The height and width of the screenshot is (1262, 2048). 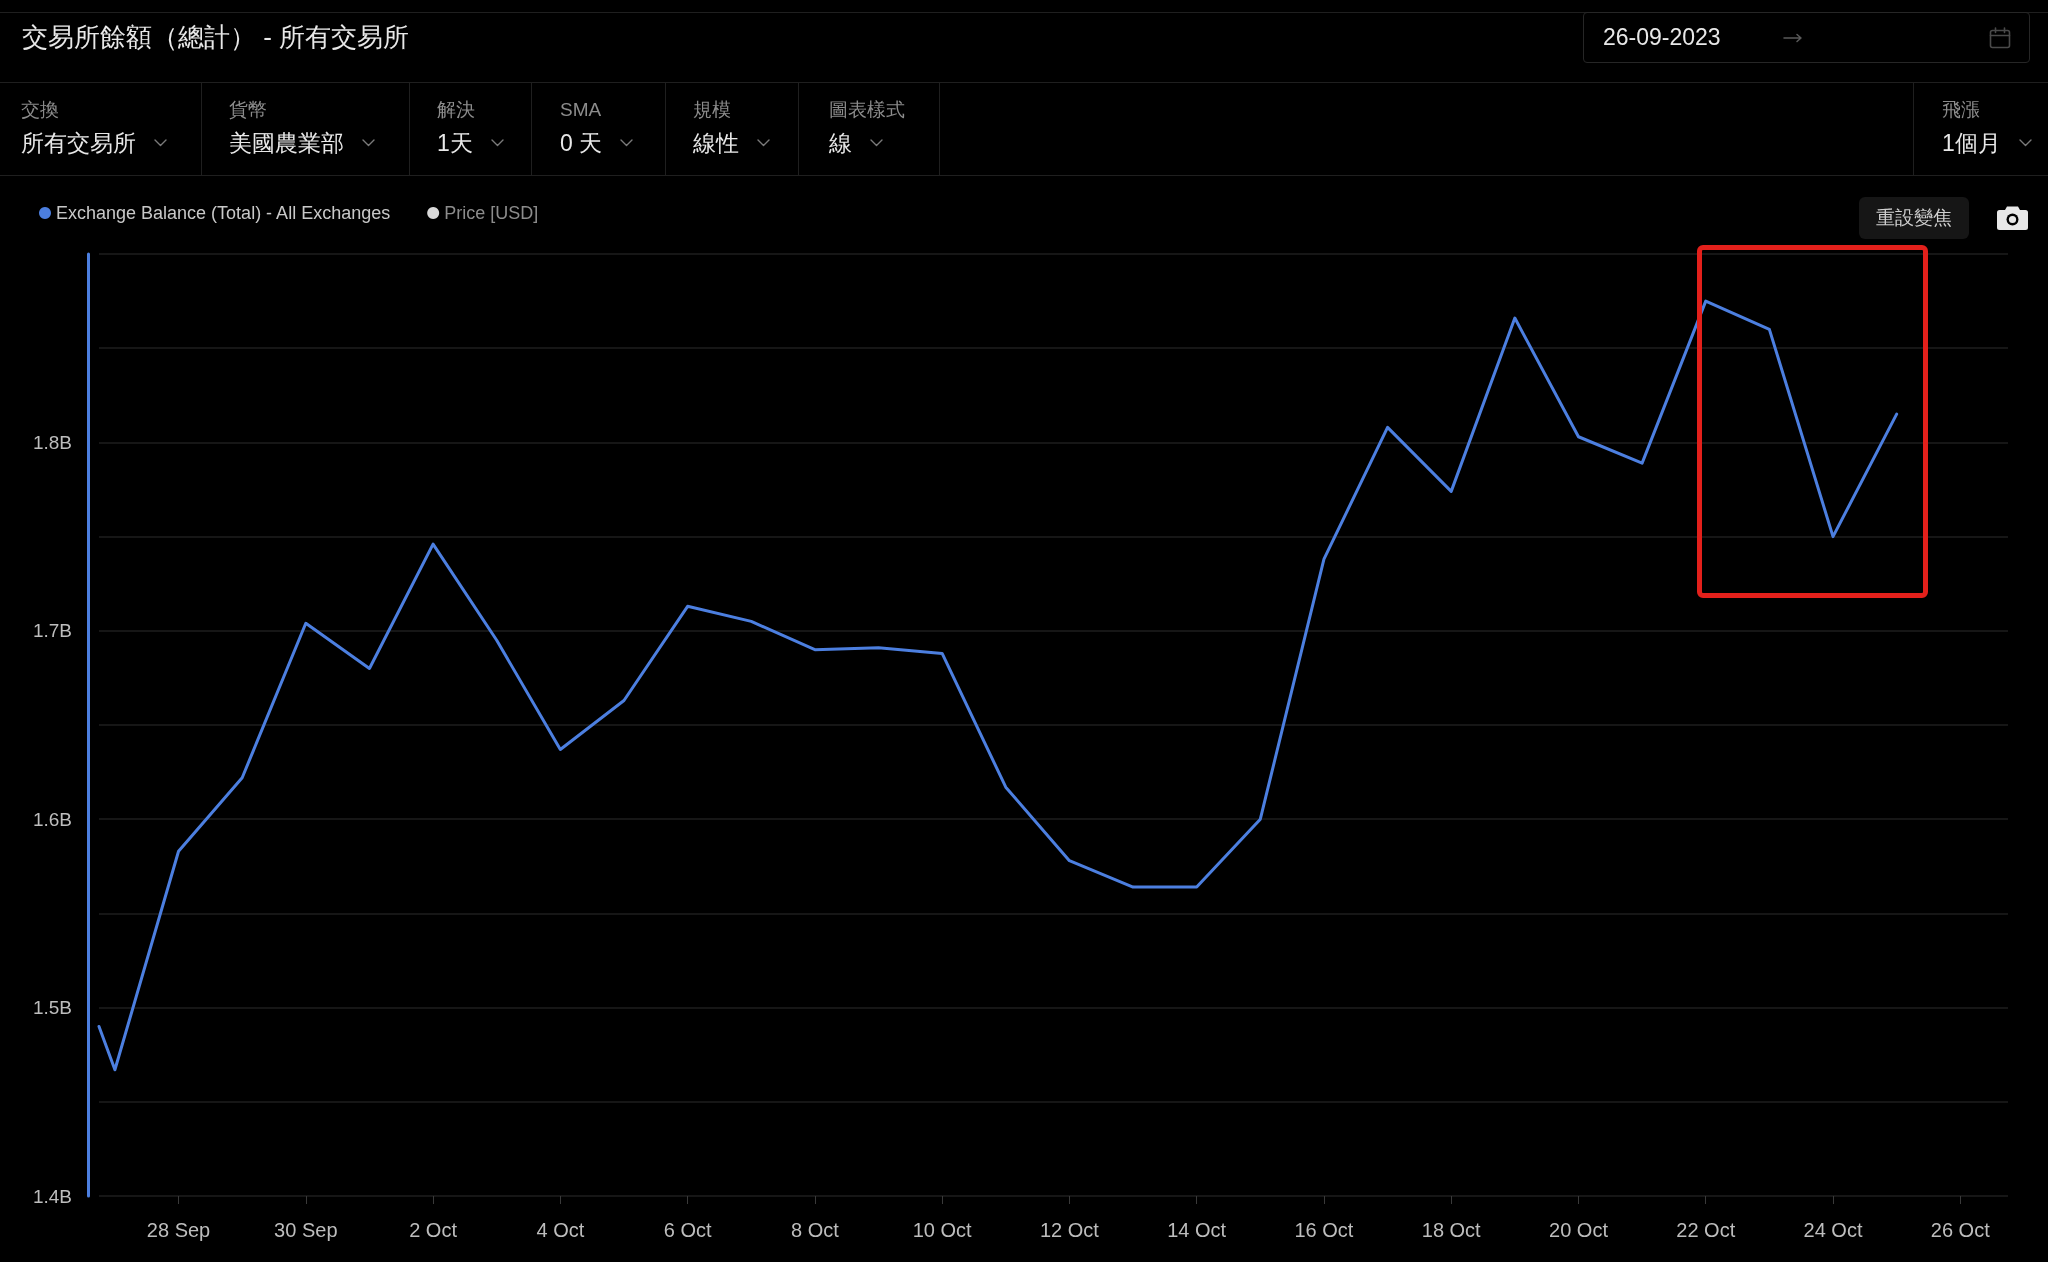 I want to click on x-tick-label: 26 Oct, so click(x=1960, y=1230).